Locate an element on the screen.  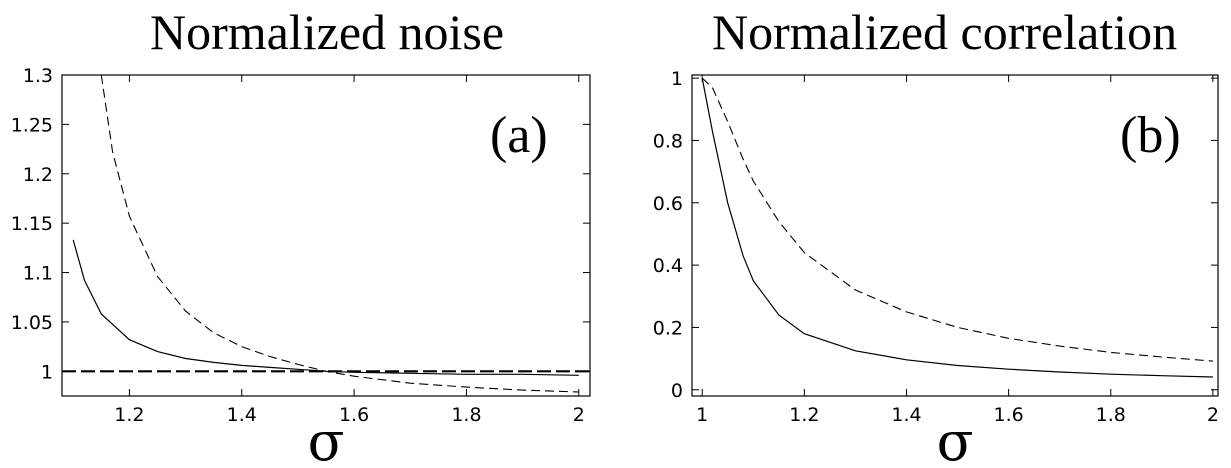
chart-b-y-tick-label: 0 is located at coordinates (677, 391).